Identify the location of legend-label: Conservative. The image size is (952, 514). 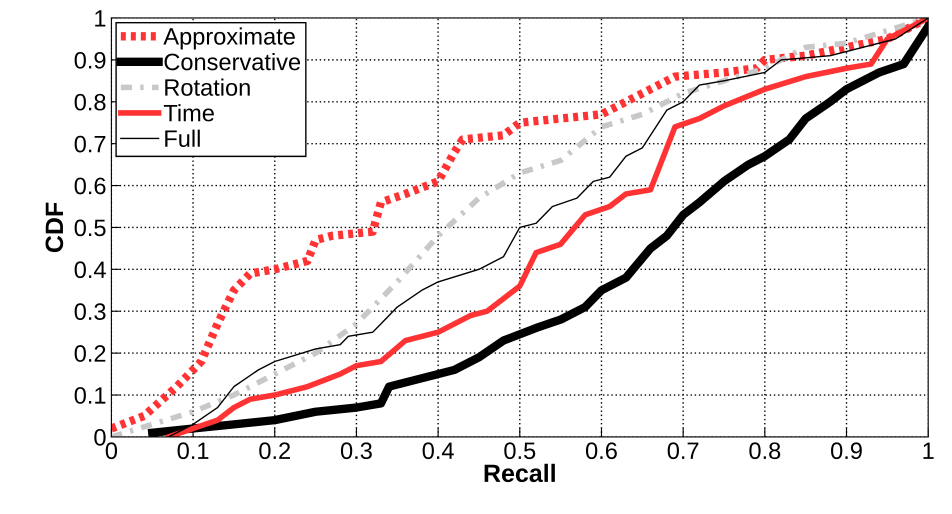
(232, 61).